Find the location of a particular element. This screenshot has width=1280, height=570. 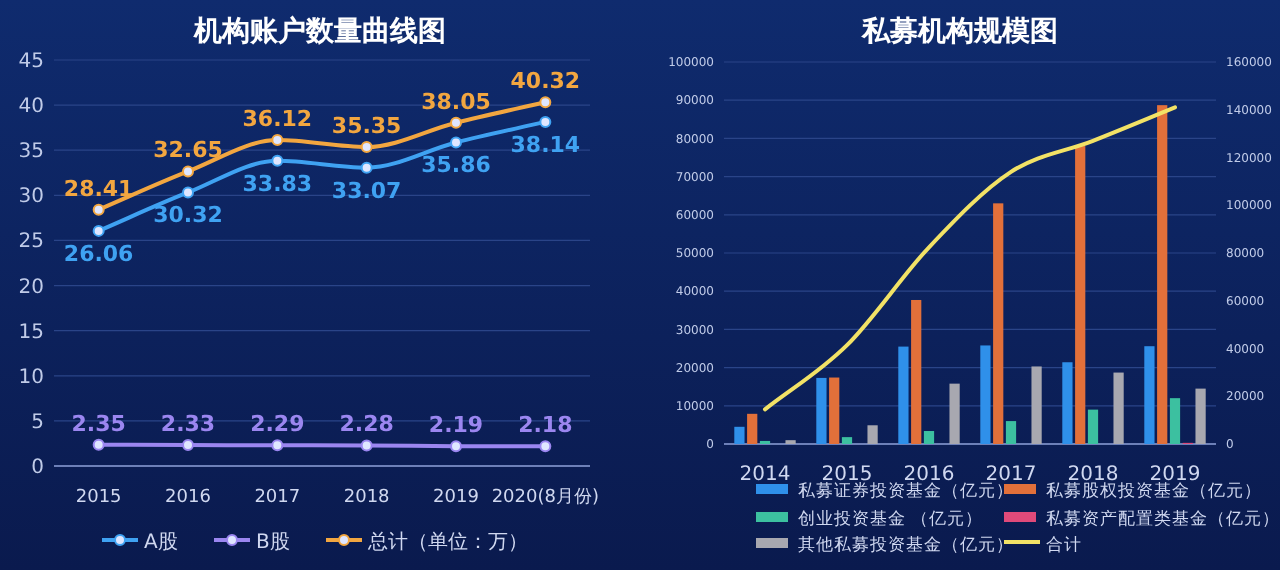

chart-title: 机构账户数量曲线图 is located at coordinates (319, 31).